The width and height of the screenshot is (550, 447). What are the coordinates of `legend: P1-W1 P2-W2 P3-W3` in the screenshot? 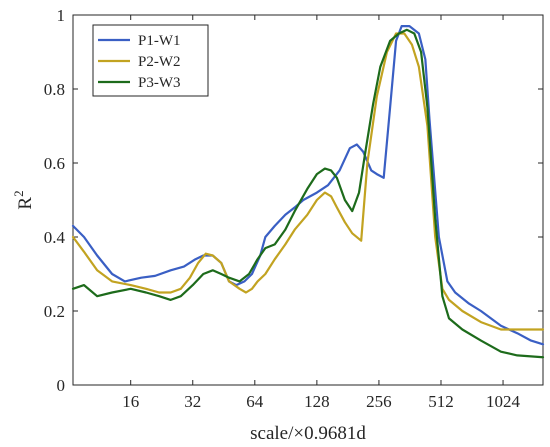 It's located at (150, 60).